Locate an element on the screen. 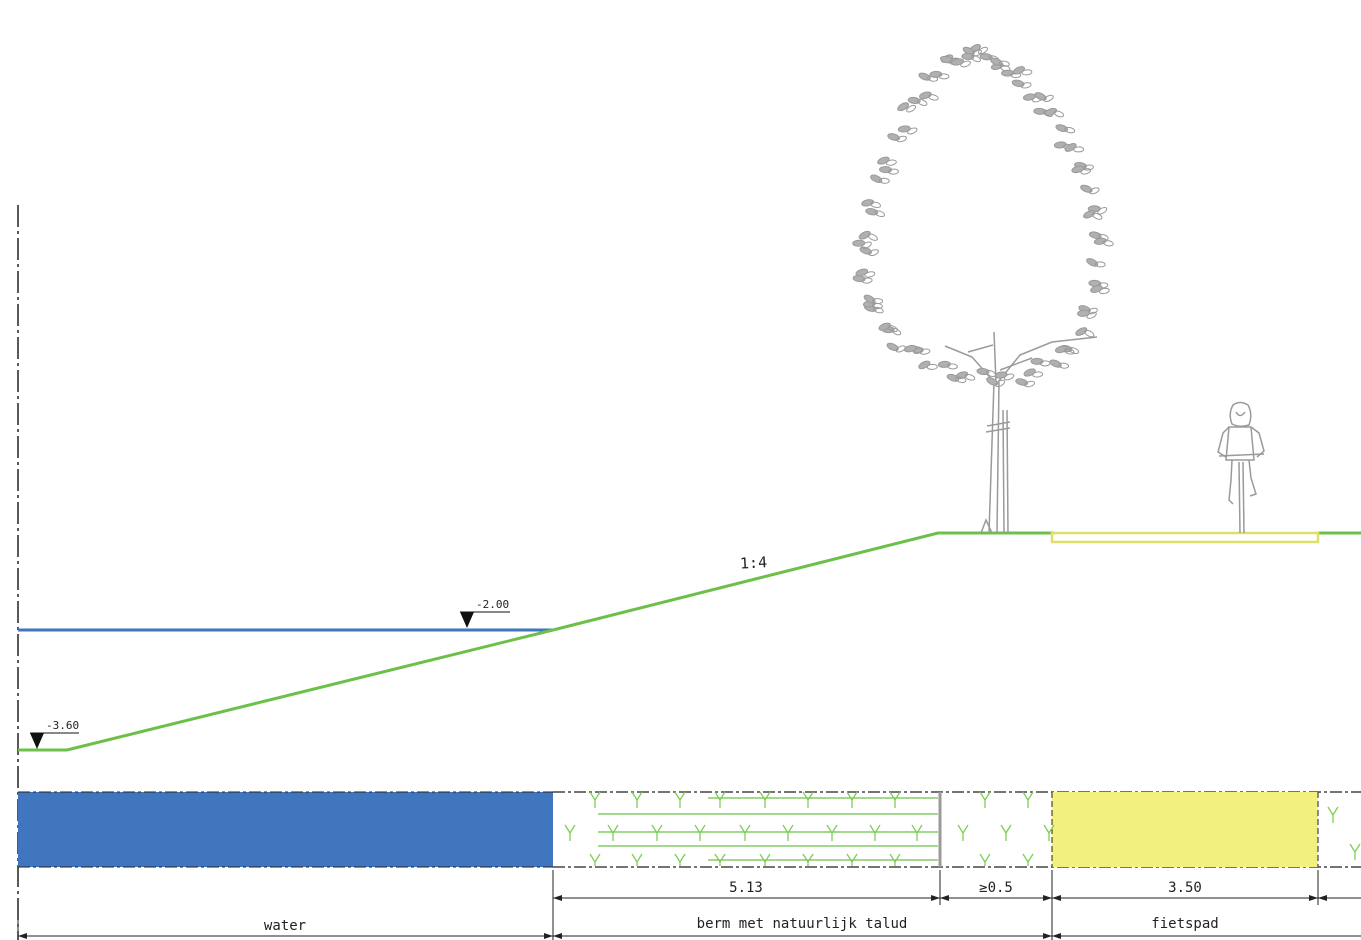 Image resolution: width=1361 pixels, height=940 pixels. zone-label-berm: berm met natuurlijk talud is located at coordinates (802, 924).